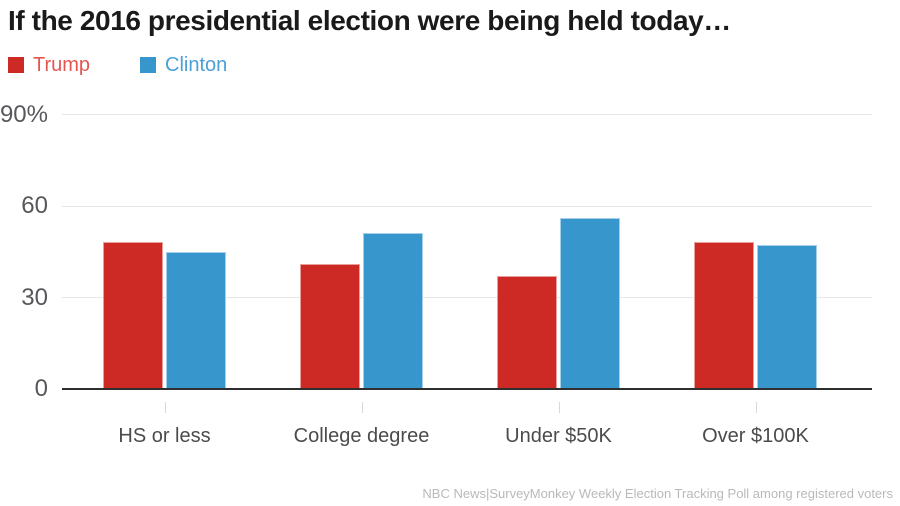  What do you see at coordinates (24, 114) in the screenshot?
I see `y-axis-label: 90%` at bounding box center [24, 114].